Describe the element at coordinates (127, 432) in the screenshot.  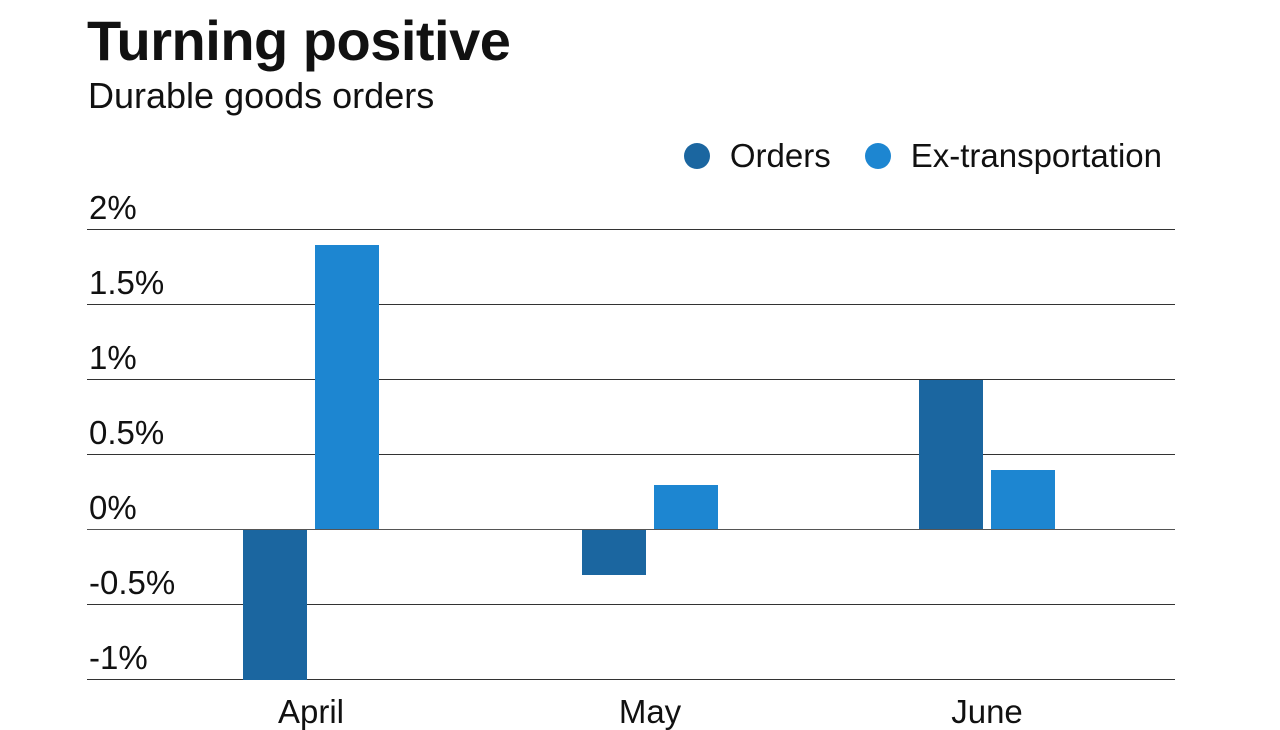
I see `y-tick-label: 0.5%` at that location.